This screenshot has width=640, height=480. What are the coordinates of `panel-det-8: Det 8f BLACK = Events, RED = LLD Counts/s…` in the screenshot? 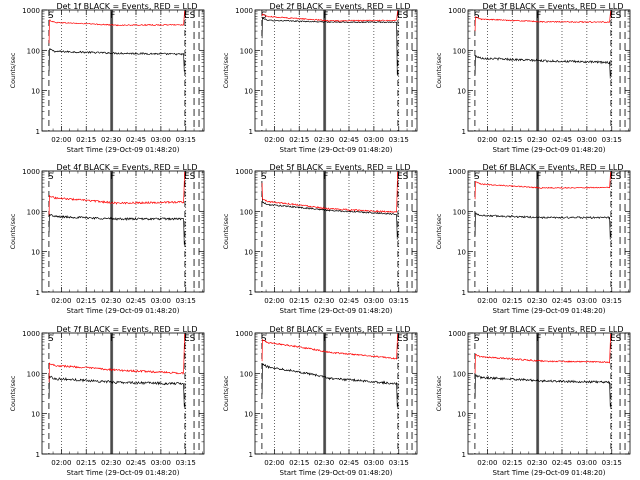 It's located at (320, 401).